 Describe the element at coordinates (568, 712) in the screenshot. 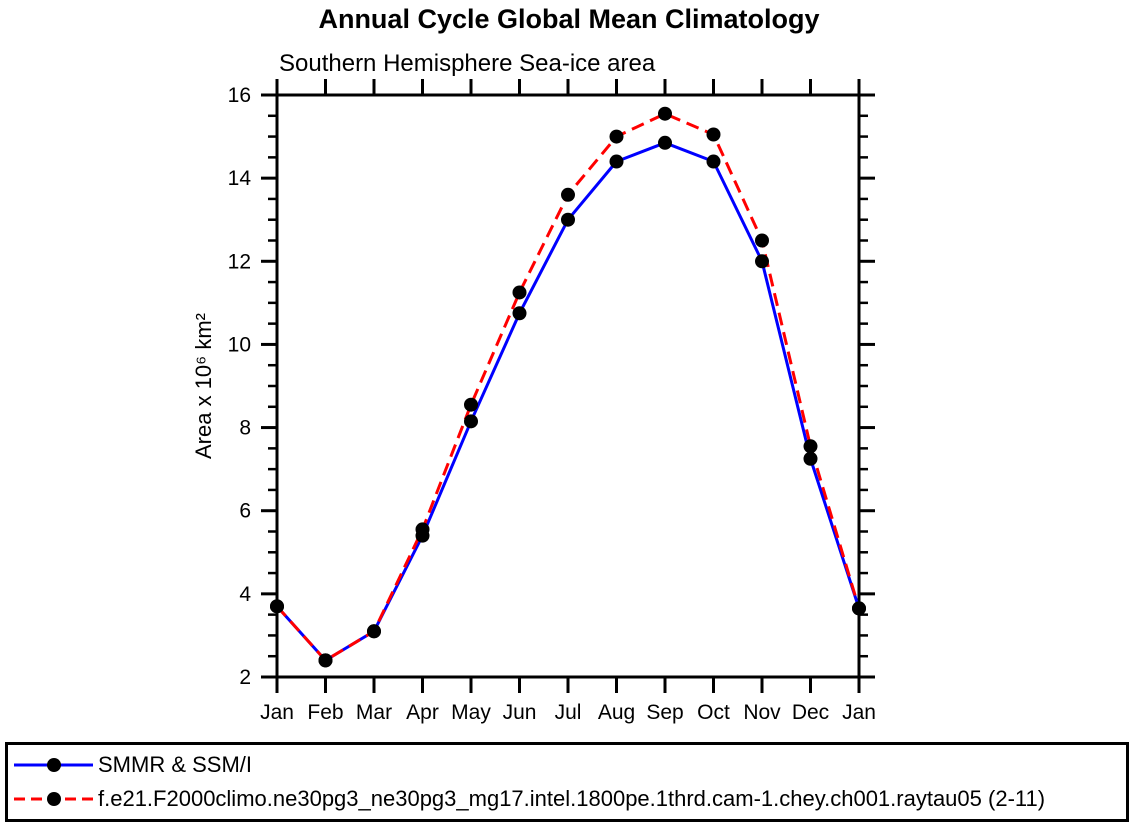

I see `x-tick-label: Jul` at that location.